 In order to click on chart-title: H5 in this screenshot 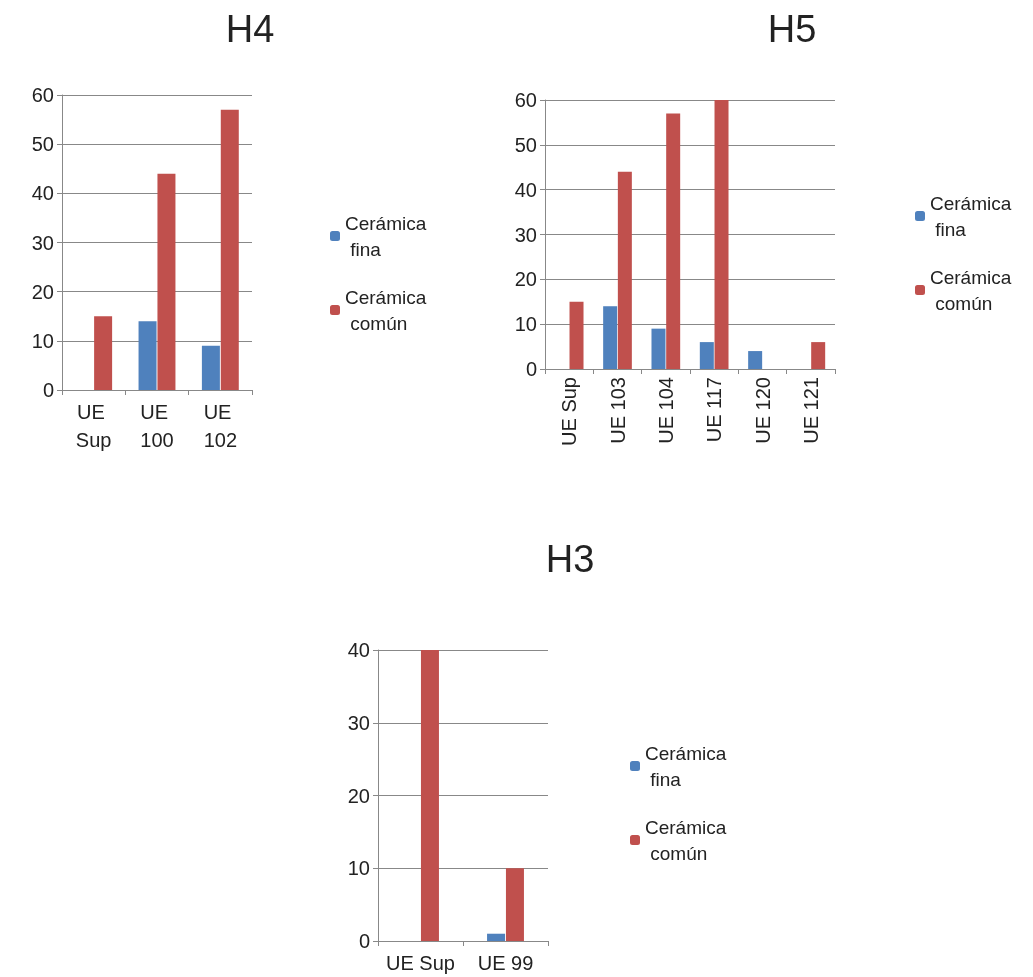, I will do `click(792, 29)`.